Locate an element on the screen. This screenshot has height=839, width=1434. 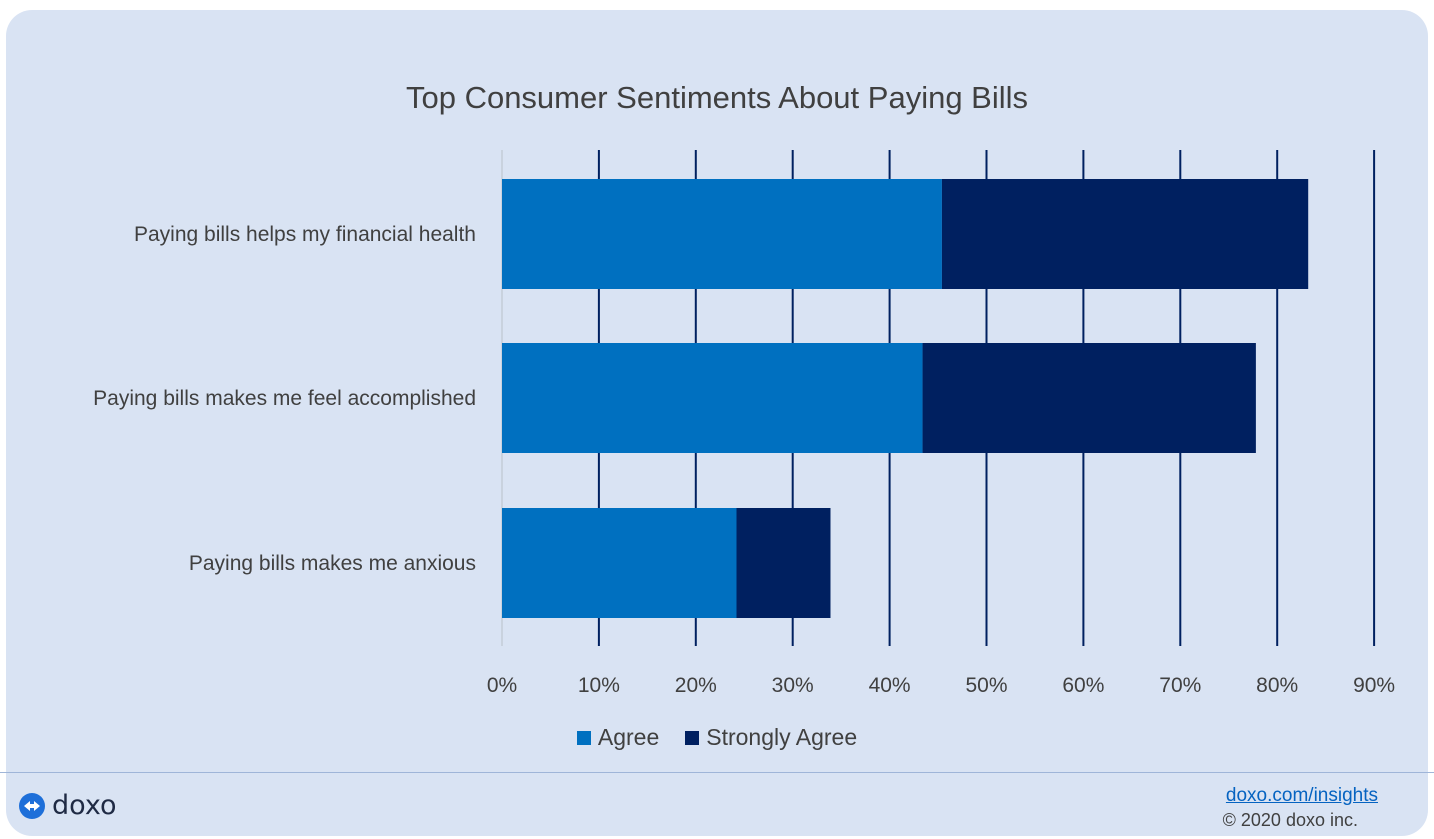
x-tick-label: 70% is located at coordinates (1180, 685).